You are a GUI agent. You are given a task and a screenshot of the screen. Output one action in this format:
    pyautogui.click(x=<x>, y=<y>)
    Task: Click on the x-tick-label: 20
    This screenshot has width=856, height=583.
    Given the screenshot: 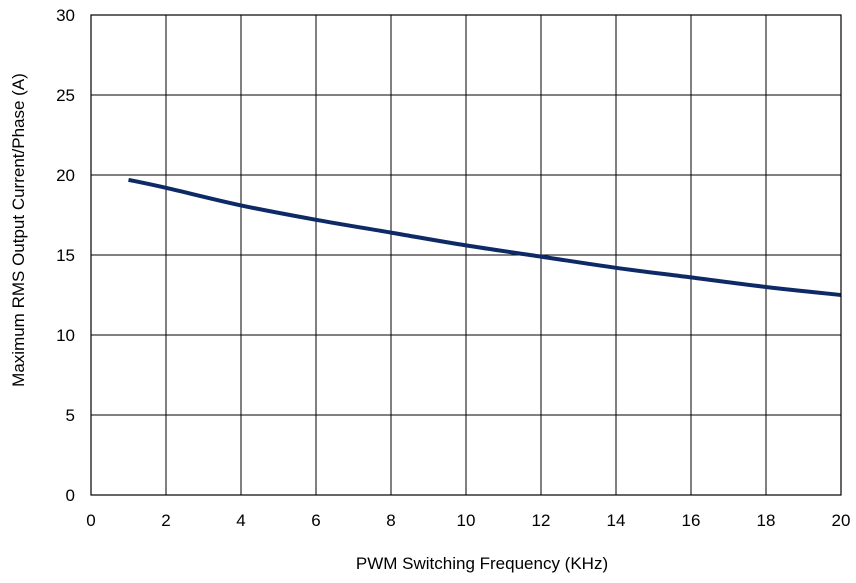 What is the action you would take?
    pyautogui.click(x=841, y=520)
    